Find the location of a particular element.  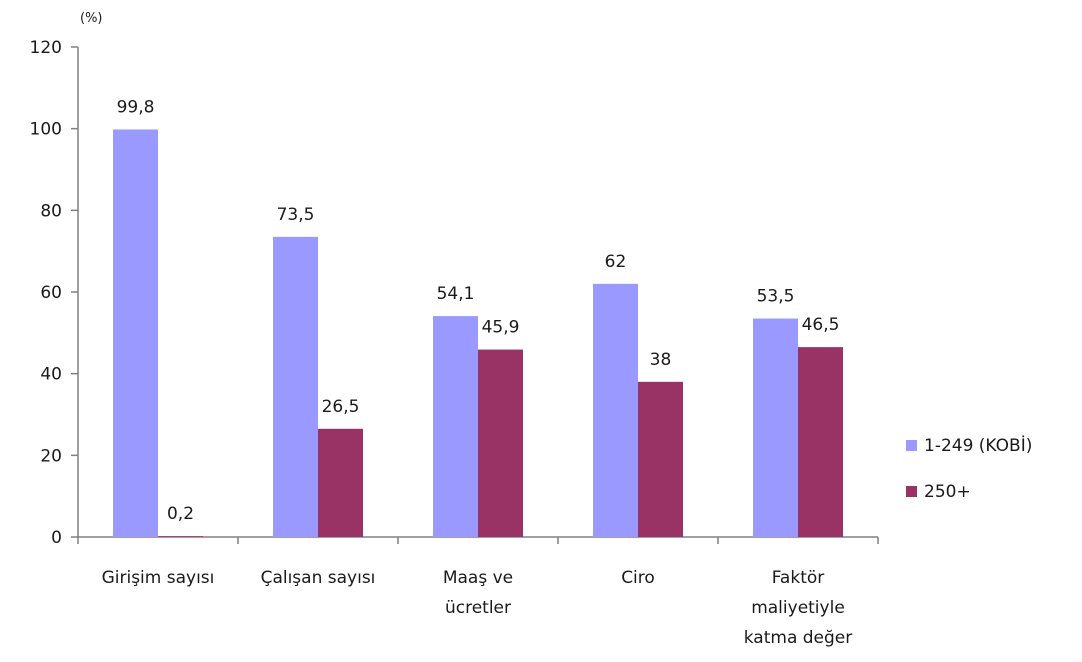

x-category-label: Çalışan sayısı is located at coordinates (318, 578).